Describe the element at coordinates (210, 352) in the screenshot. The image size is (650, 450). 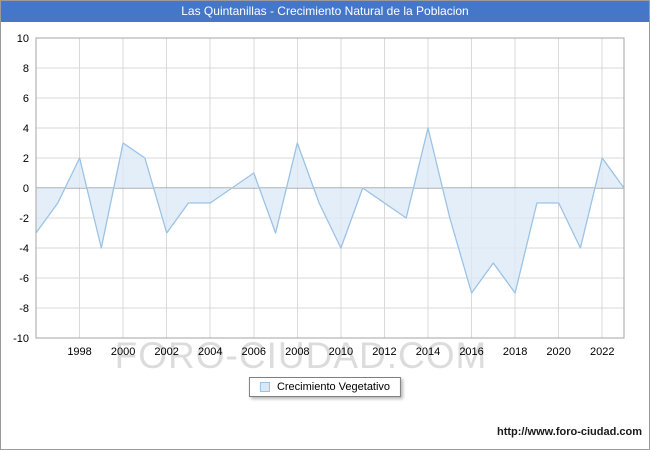
I see `x-tick-label: 2004` at that location.